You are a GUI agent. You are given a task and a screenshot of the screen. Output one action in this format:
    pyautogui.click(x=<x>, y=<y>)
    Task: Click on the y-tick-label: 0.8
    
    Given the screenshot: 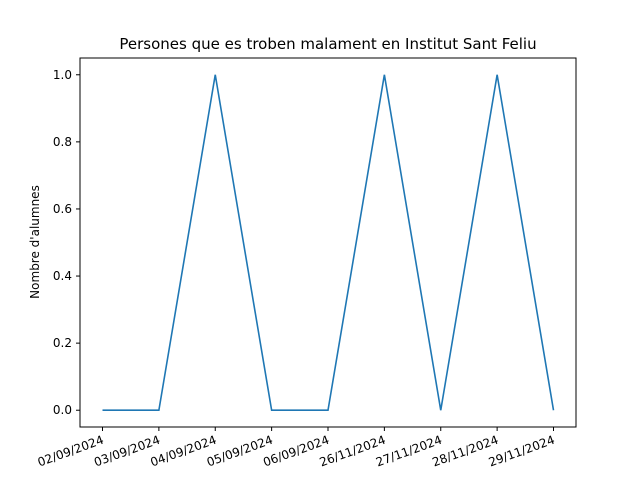 What is the action you would take?
    pyautogui.click(x=62, y=142)
    